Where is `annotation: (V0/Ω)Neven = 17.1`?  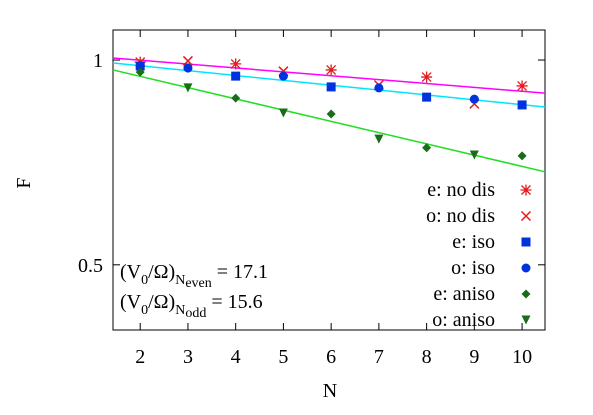
annotation: (V0/Ω)Neven = 17.1 is located at coordinates (194, 276).